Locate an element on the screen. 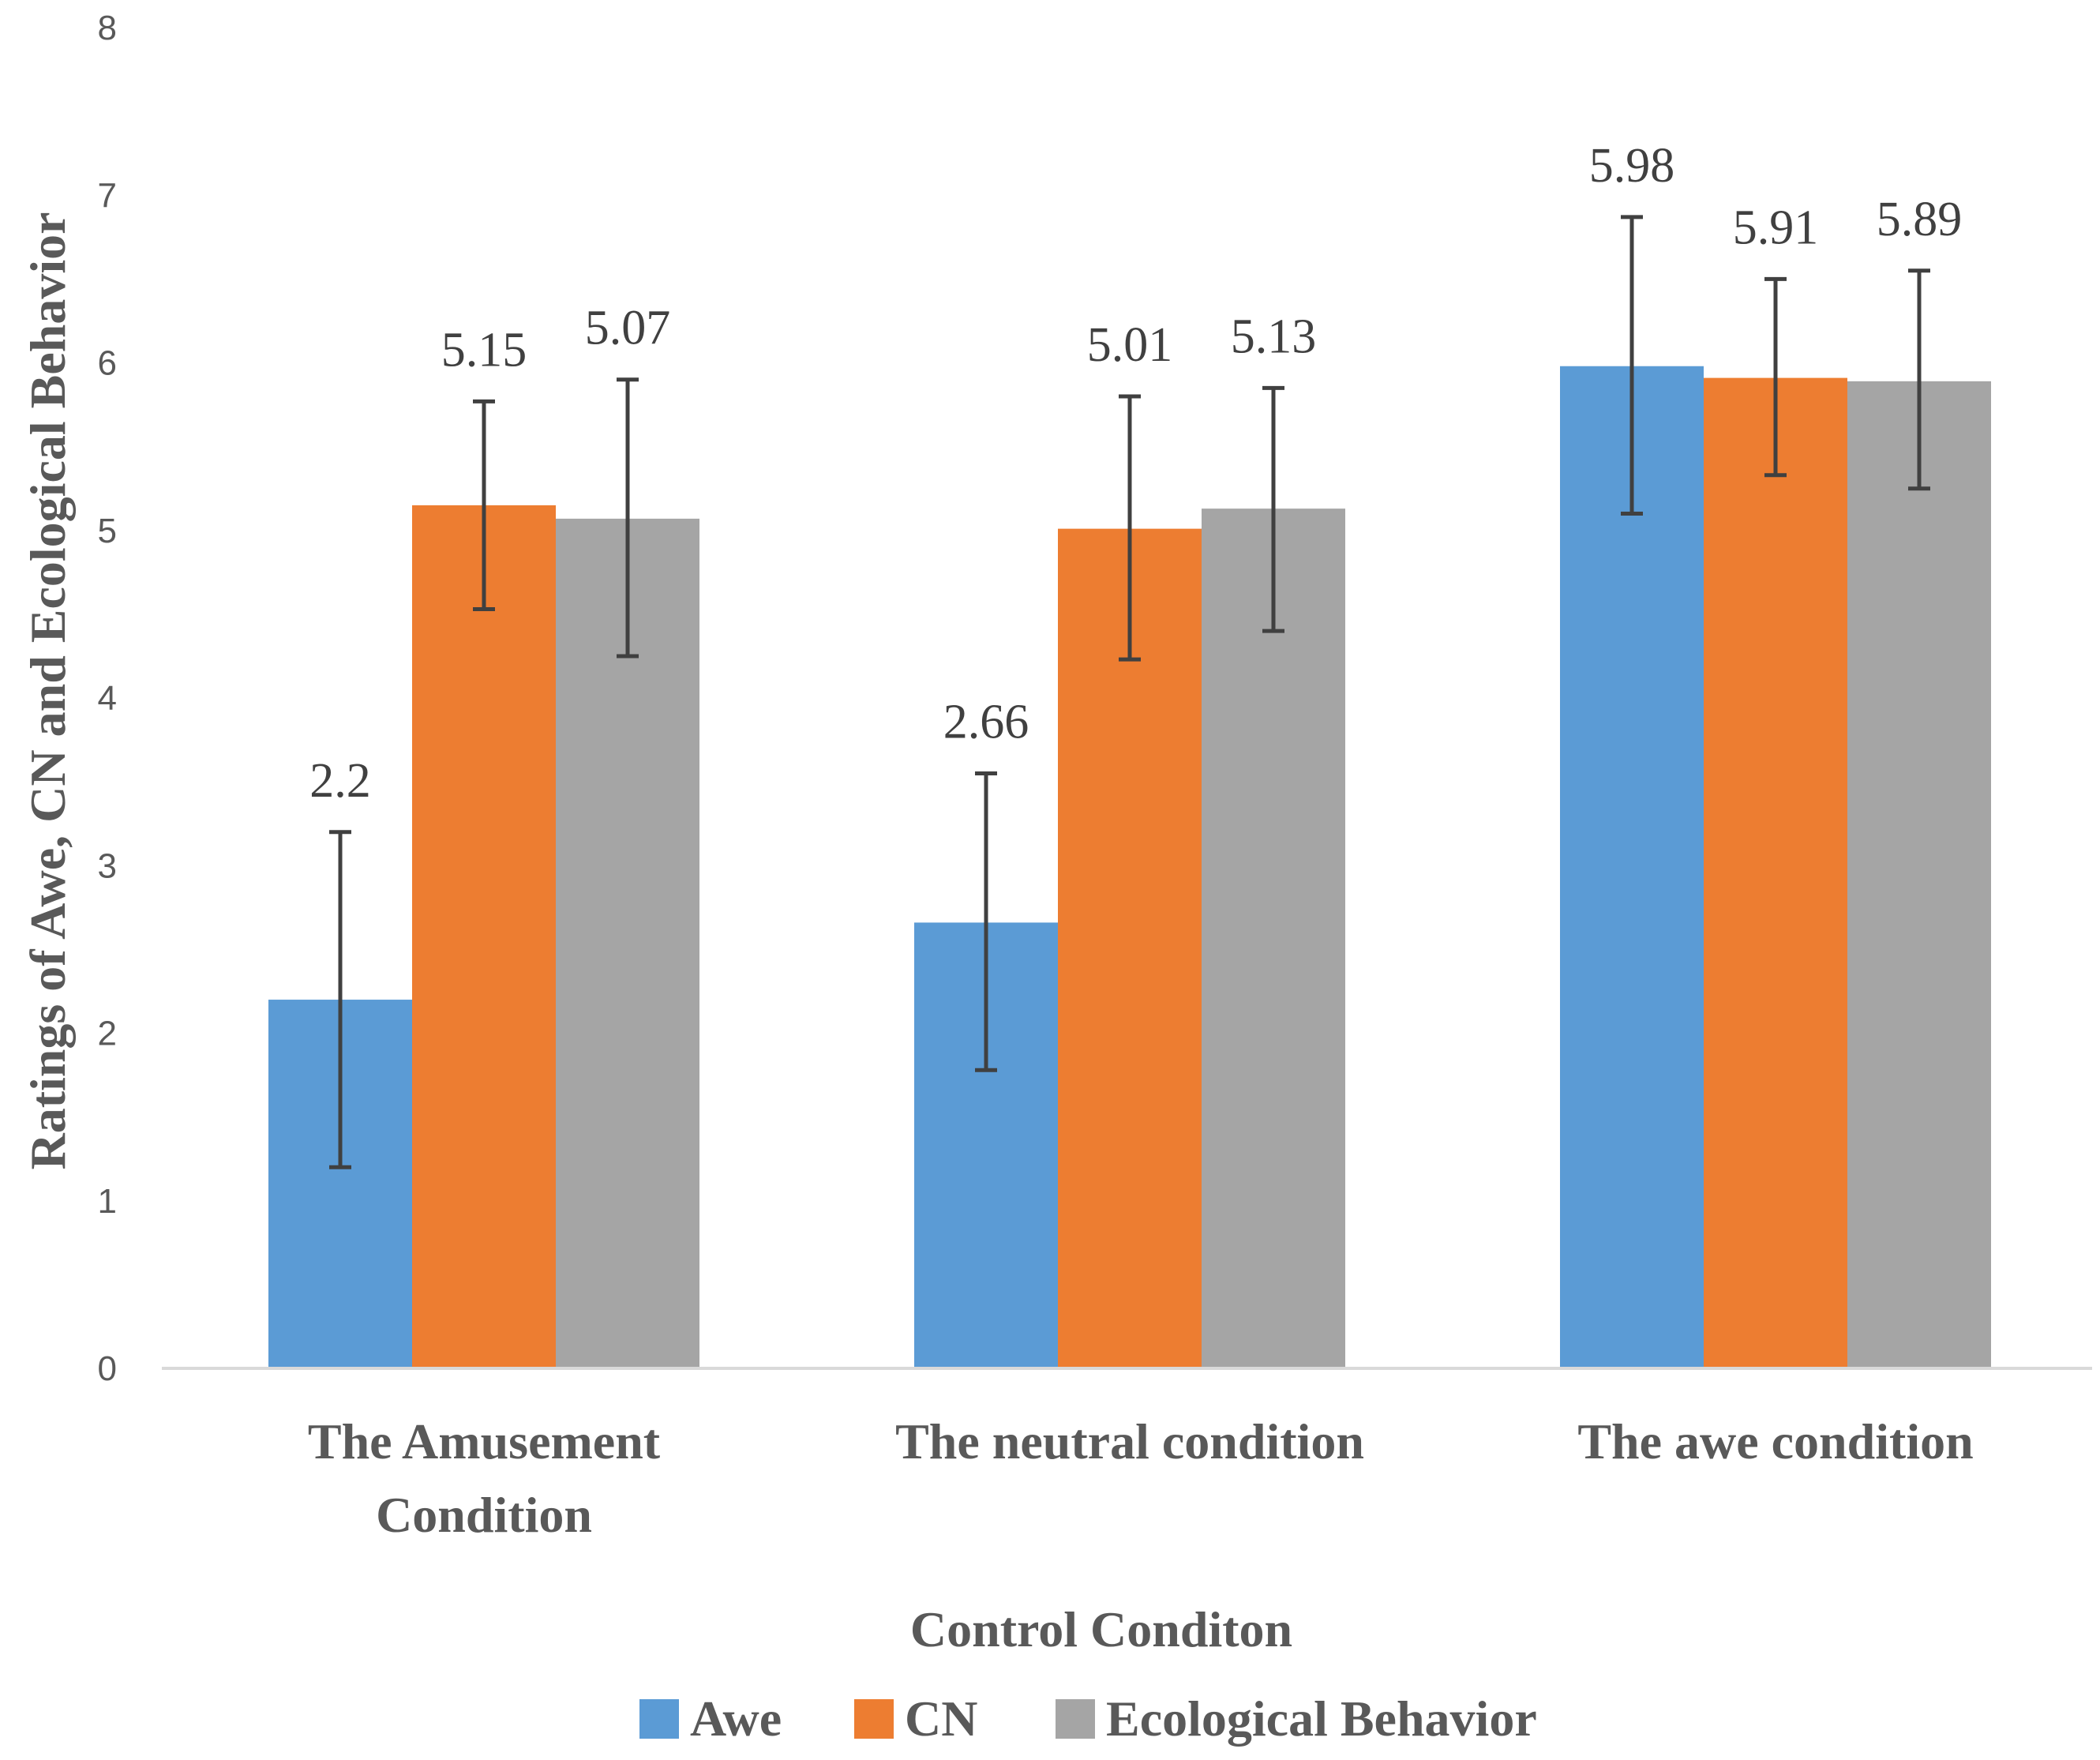 Image resolution: width=2100 pixels, height=1760 pixels. legend: Awe CN Ecological Behavior is located at coordinates (1088, 1719).